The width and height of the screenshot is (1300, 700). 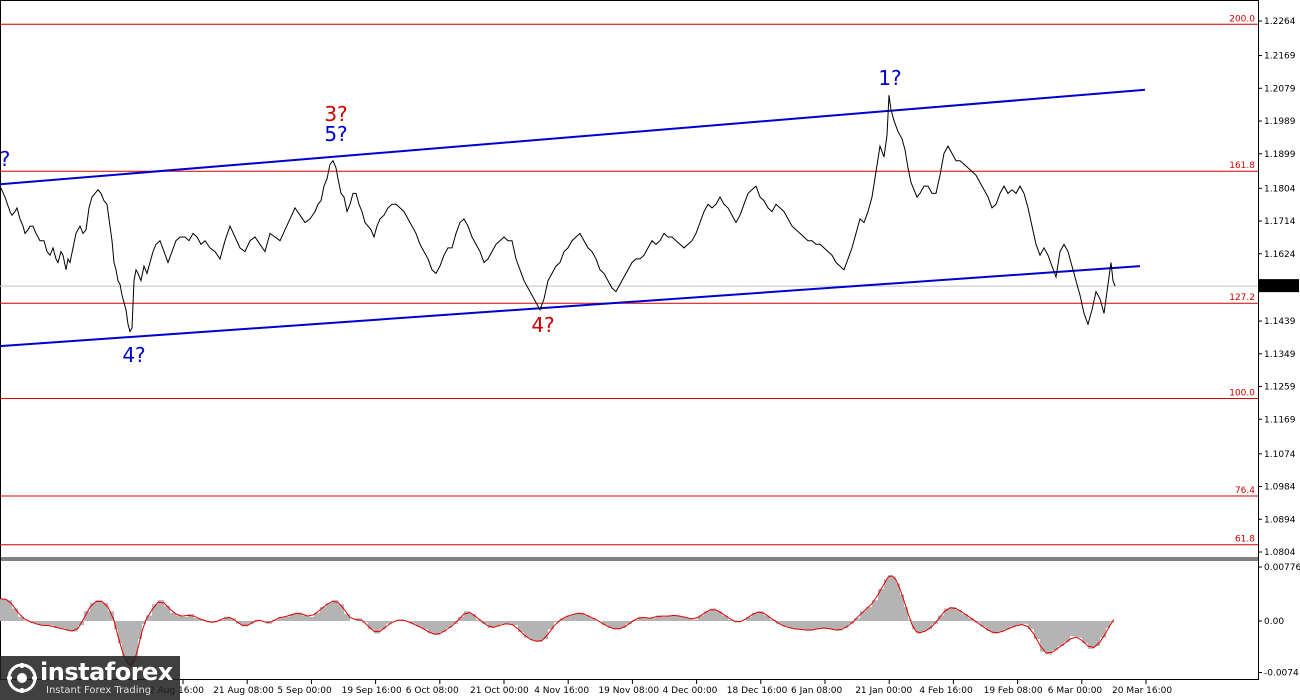 What do you see at coordinates (1280, 287) in the screenshot?
I see `current-price-label: 1.1535` at bounding box center [1280, 287].